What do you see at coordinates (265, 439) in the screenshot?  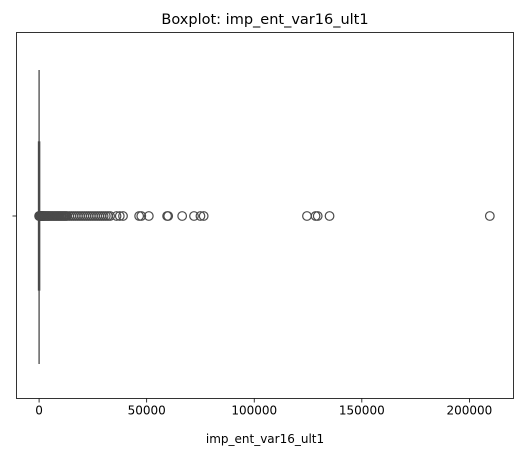 I see `x-axis-label: imp_ent_var16_ult1` at bounding box center [265, 439].